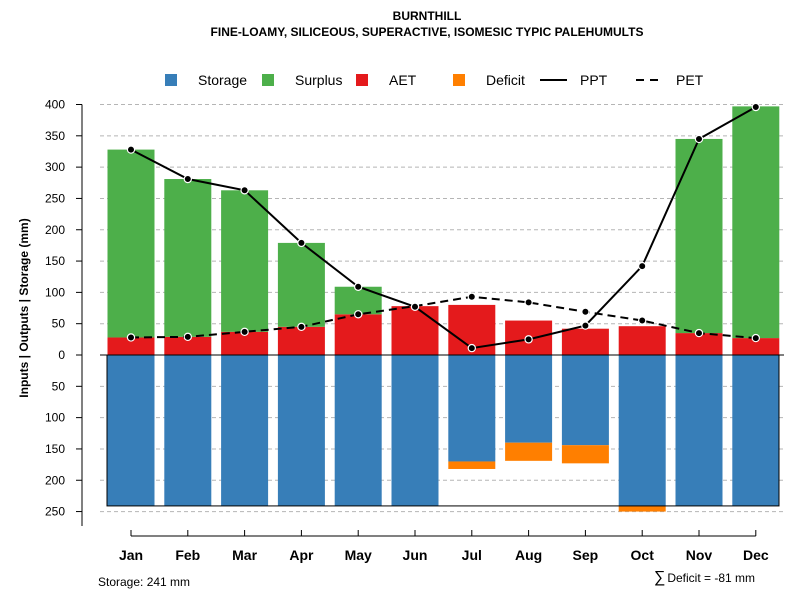 The height and width of the screenshot is (600, 800). Describe the element at coordinates (699, 555) in the screenshot. I see `x-tick-label-nov: Nov` at that location.